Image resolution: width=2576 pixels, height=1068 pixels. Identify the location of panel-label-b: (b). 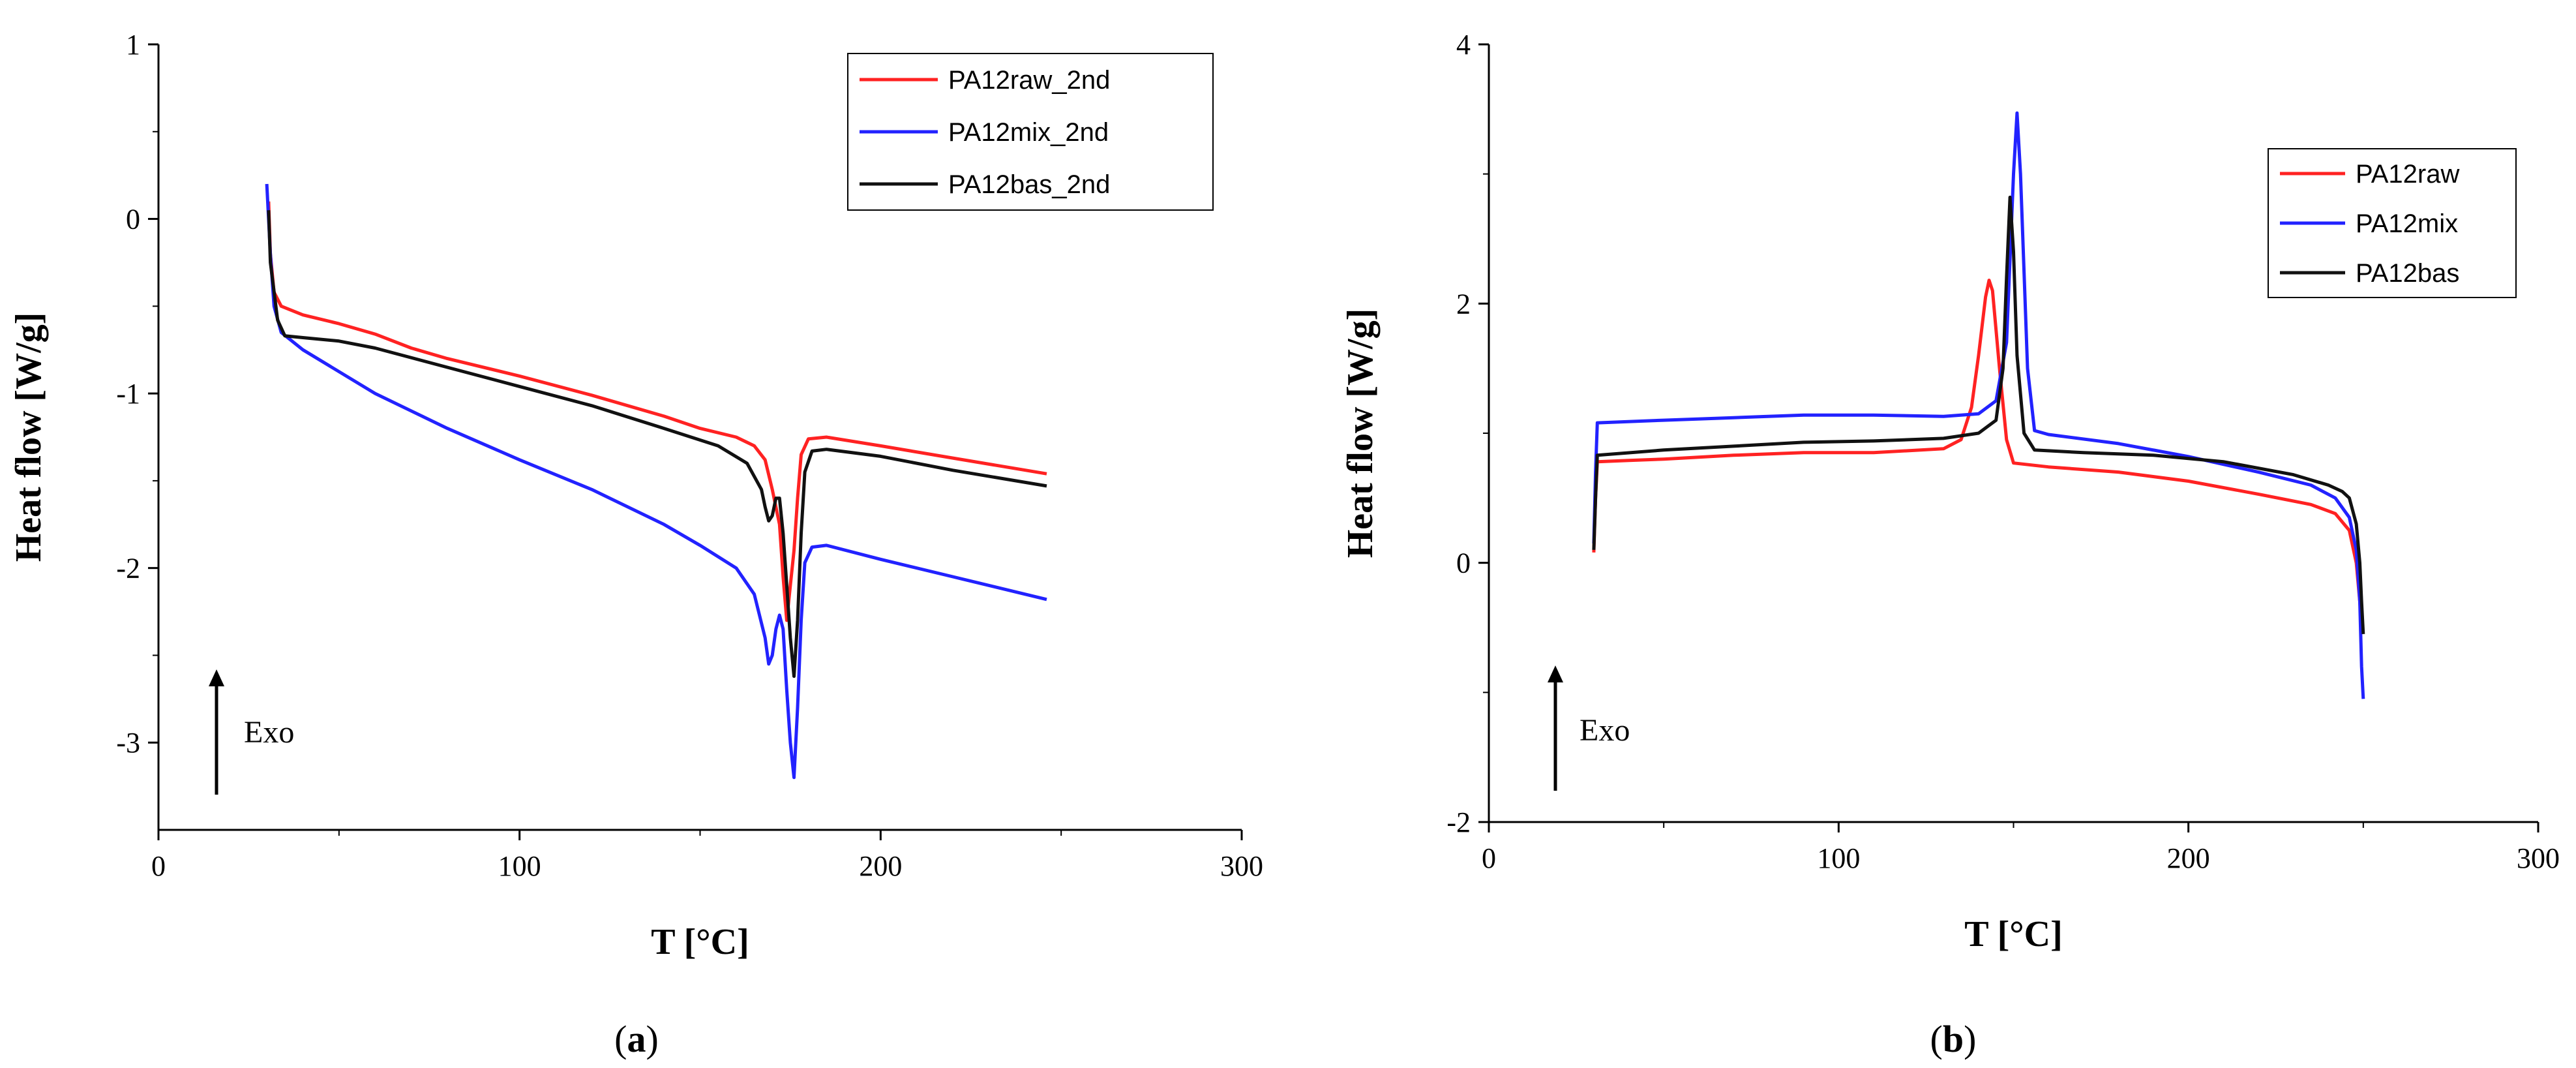
(1953, 1039).